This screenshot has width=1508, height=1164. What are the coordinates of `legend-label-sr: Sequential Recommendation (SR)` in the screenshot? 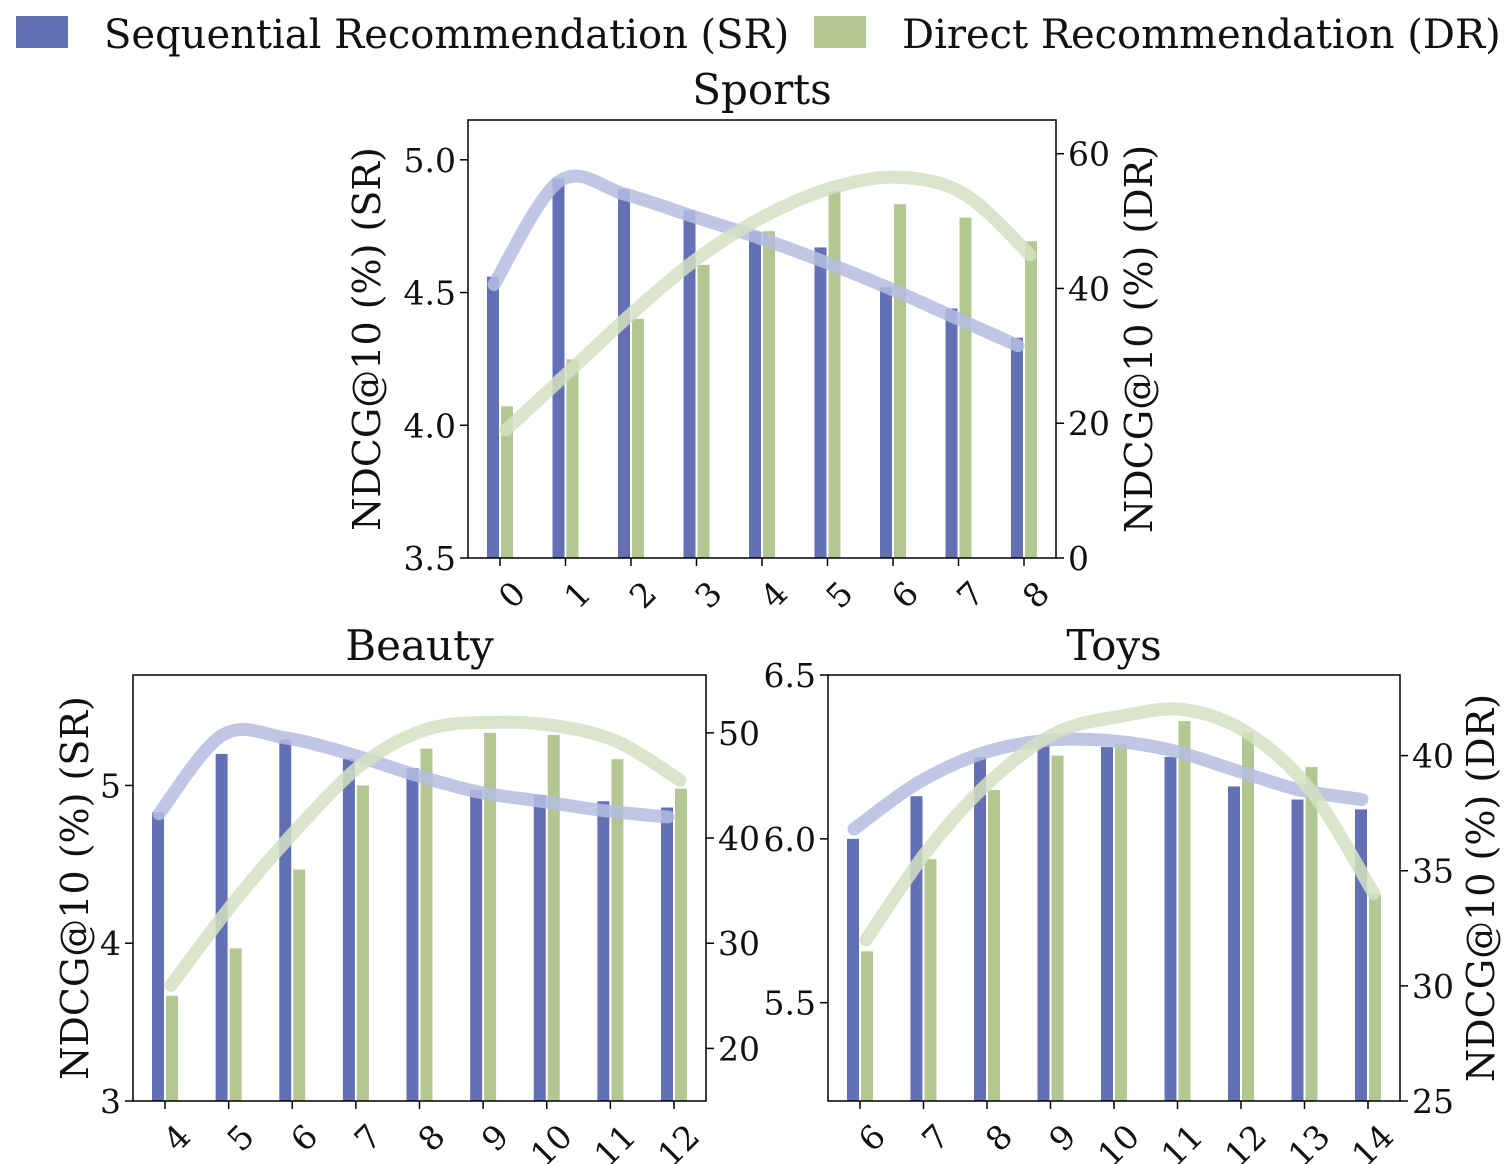 It's located at (446, 35).